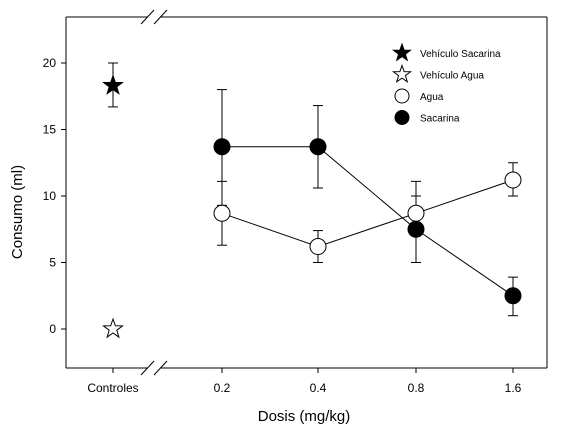 This screenshot has width=565, height=438. Describe the element at coordinates (452, 76) in the screenshot. I see `legend-label: Vehículo Agua` at that location.